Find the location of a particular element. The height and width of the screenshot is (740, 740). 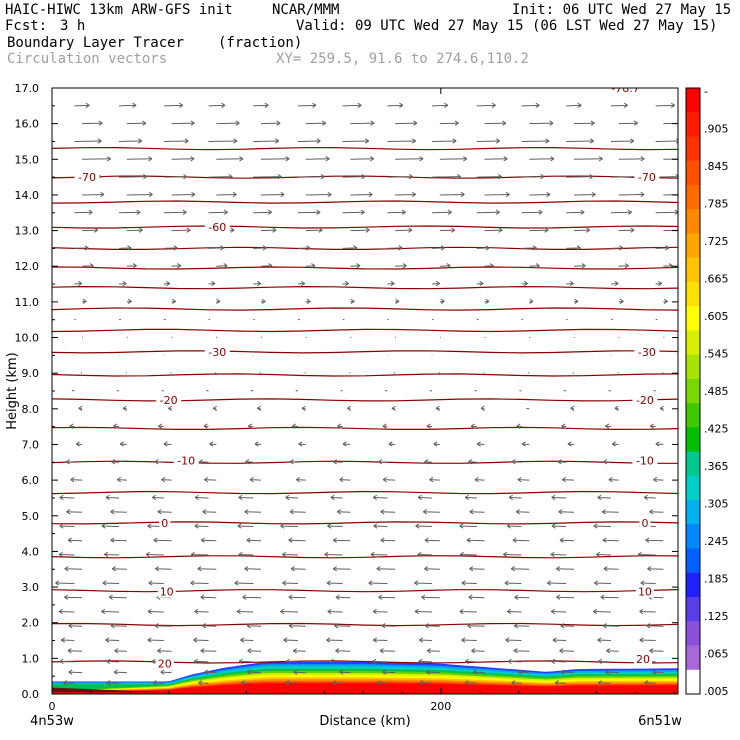

colorbar-frame is located at coordinates (693, 391).